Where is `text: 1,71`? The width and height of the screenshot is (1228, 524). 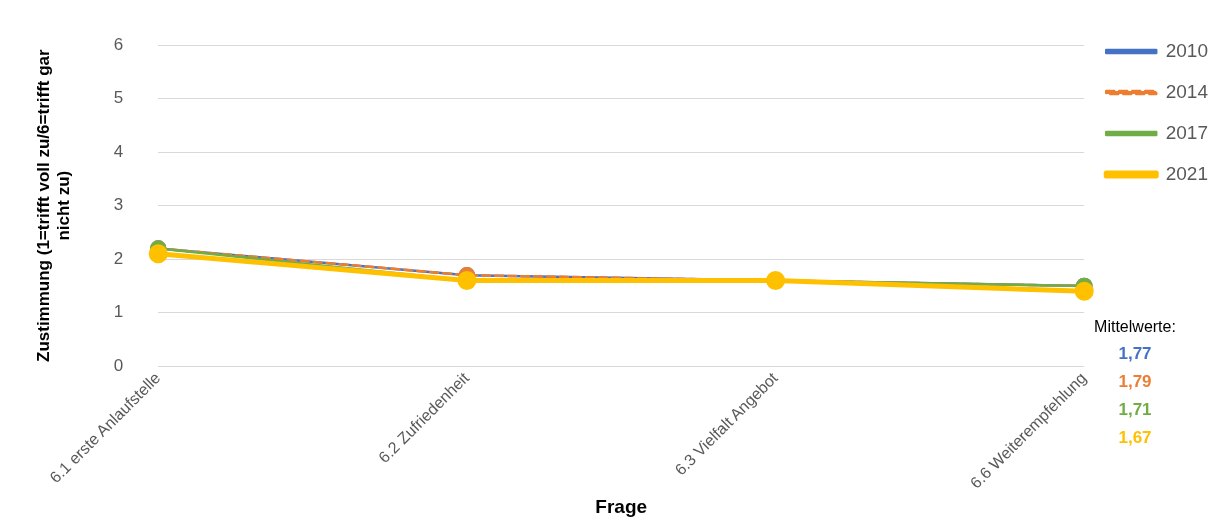 text: 1,71 is located at coordinates (1135, 409).